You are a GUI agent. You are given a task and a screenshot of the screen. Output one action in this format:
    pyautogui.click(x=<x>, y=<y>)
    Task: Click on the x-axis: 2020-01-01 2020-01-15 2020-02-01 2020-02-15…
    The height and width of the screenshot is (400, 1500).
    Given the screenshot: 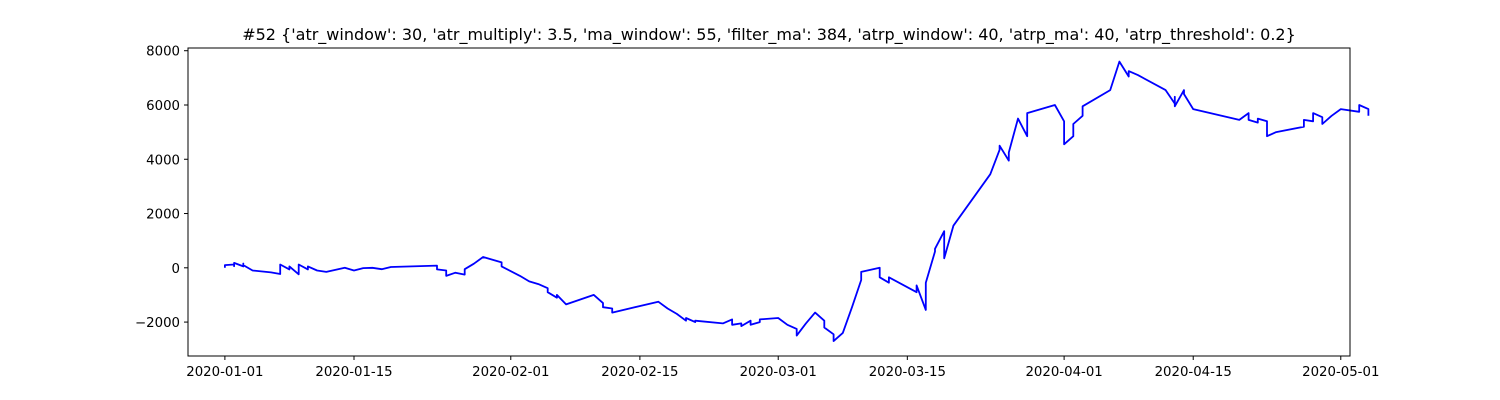 What is the action you would take?
    pyautogui.click(x=782, y=368)
    